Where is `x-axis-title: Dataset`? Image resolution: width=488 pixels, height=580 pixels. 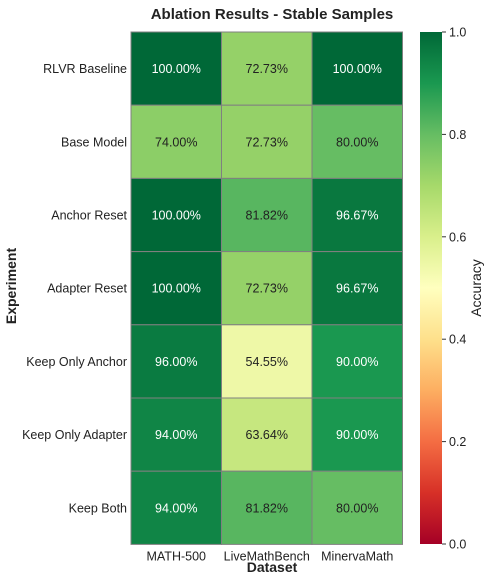 x-axis-title: Dataset is located at coordinates (272, 567).